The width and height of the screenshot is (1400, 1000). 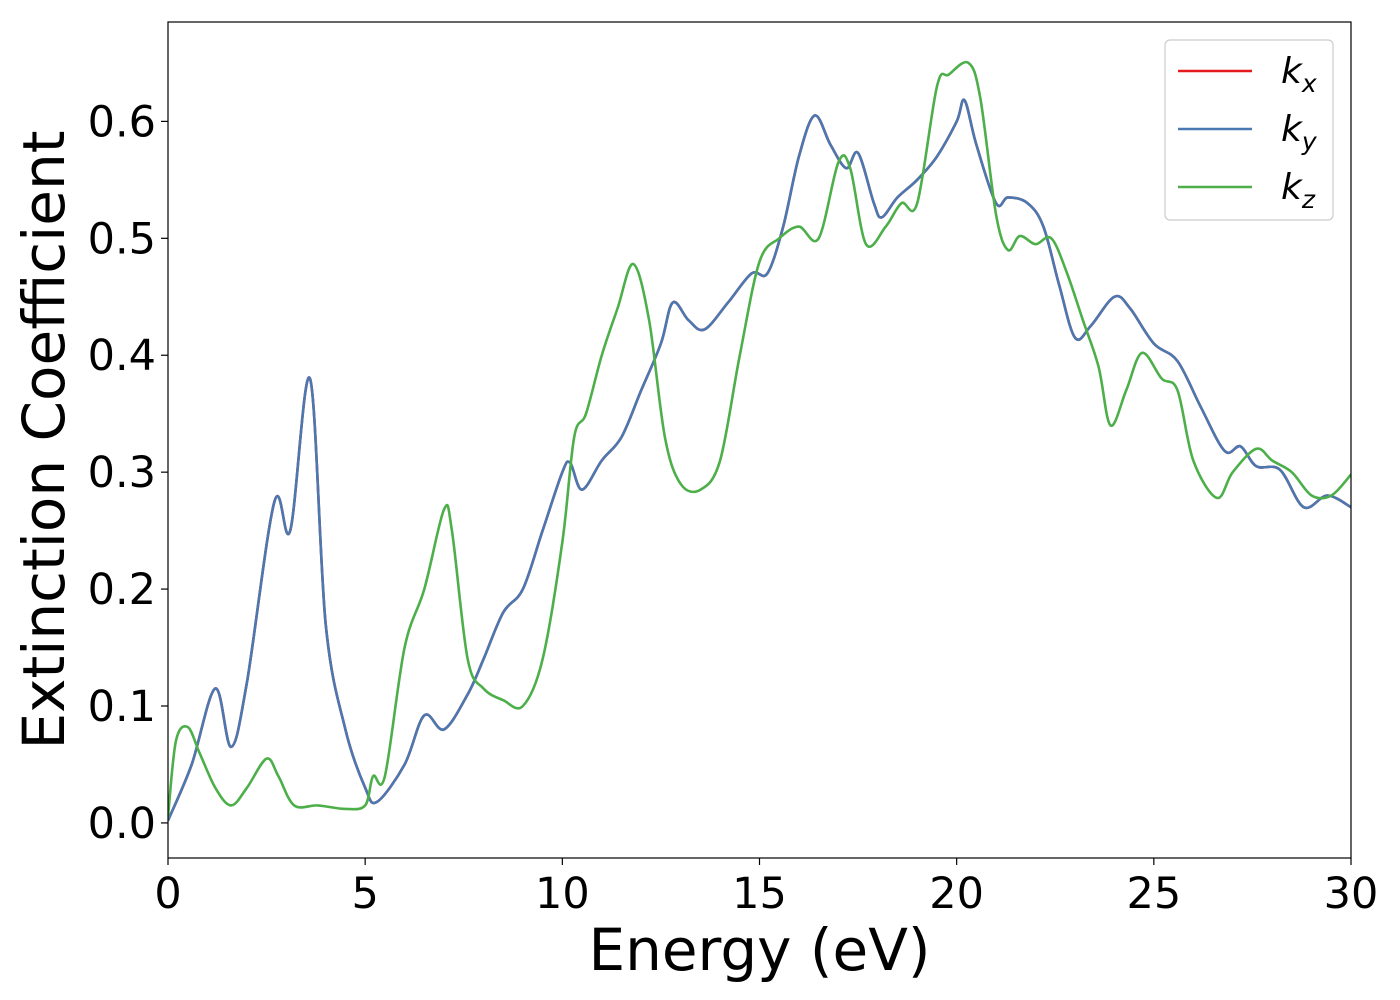 I want to click on legend: kx ky kz, so click(x=1249, y=130).